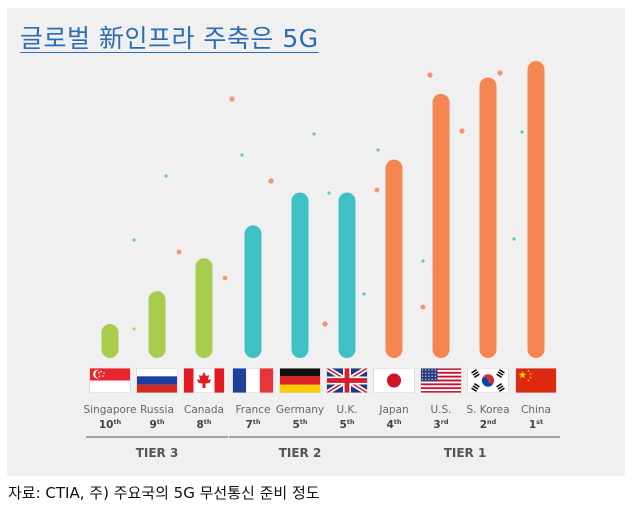 This screenshot has width=632, height=511. What do you see at coordinates (488, 424) in the screenshot?
I see `rank-label-s-korea: 2nd` at bounding box center [488, 424].